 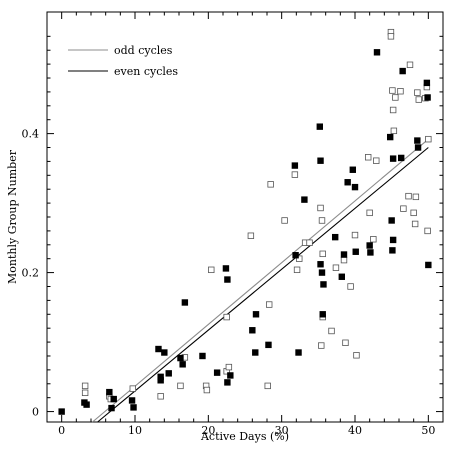 I want to click on x-tick-label: 40, so click(x=355, y=430).